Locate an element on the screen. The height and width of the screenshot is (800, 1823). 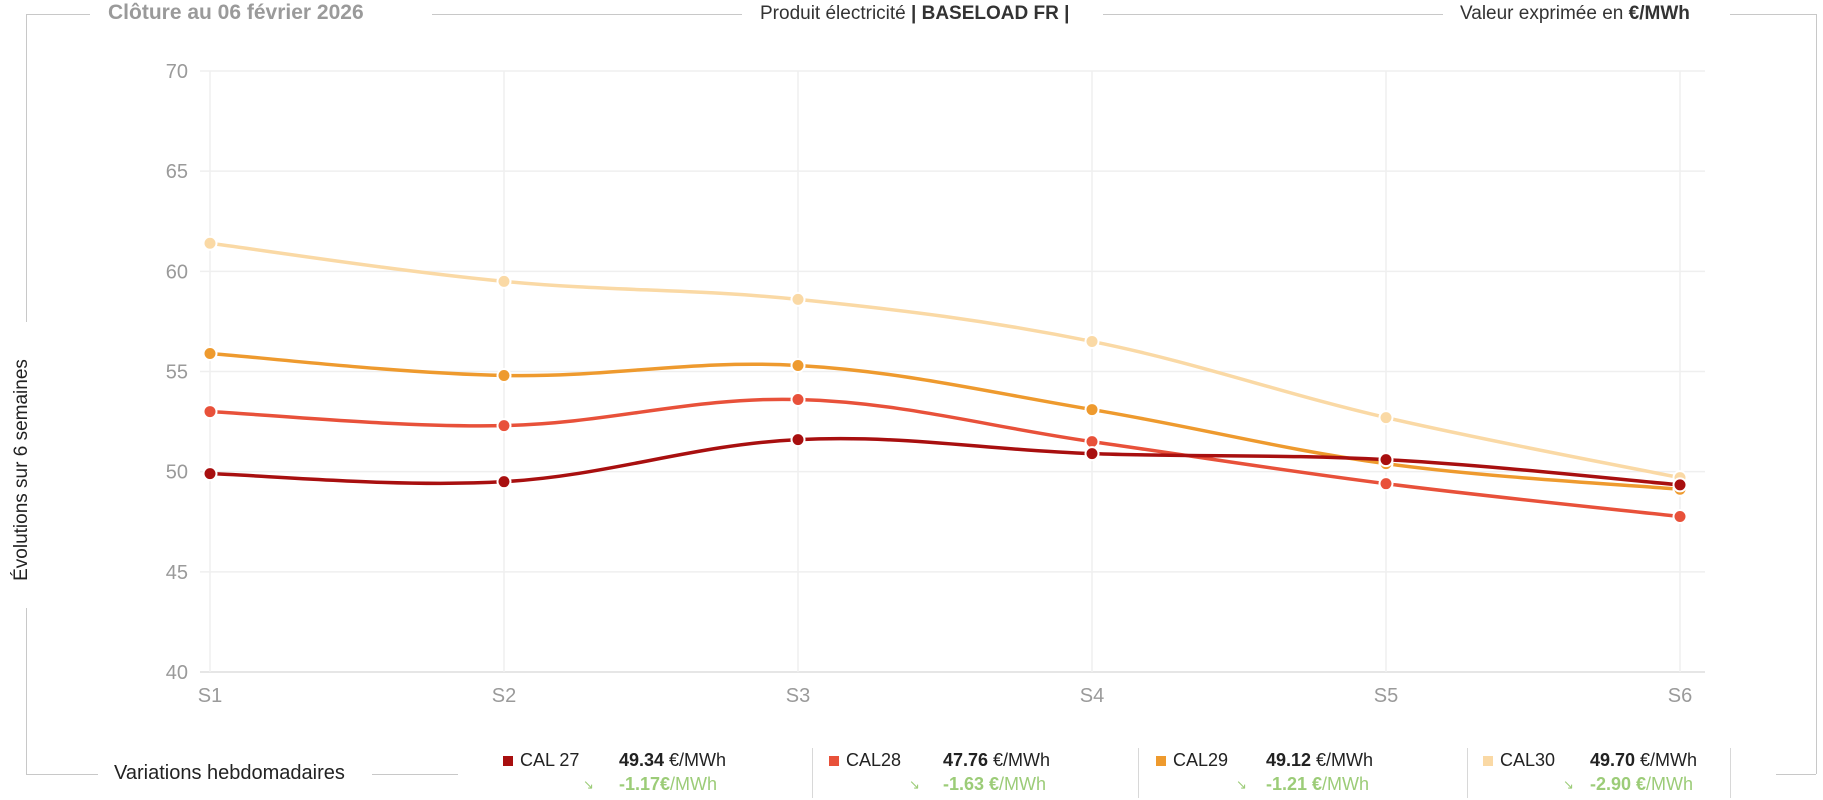
legend-change: -1.63 €/MWh is located at coordinates (995, 784).